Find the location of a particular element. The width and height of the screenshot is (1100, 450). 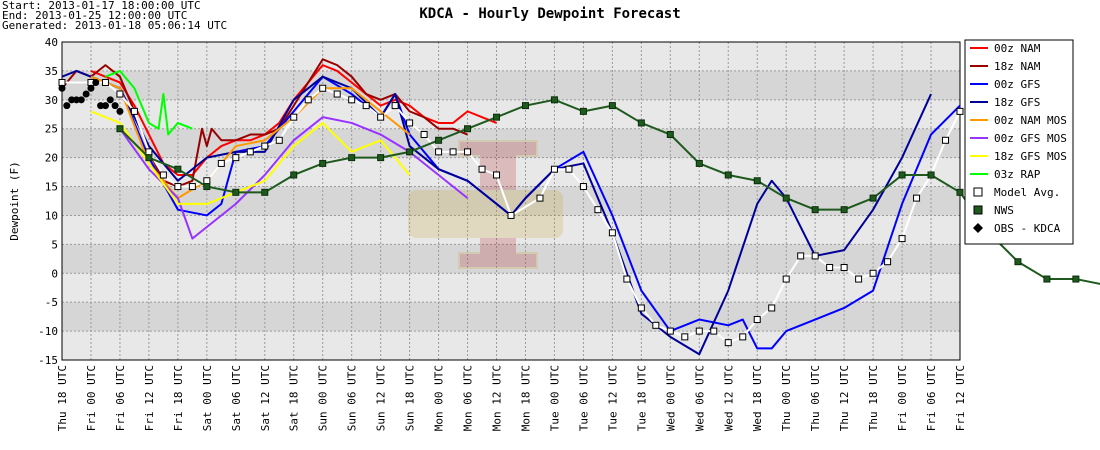

series-03z-rap is located at coordinates (149, 102).